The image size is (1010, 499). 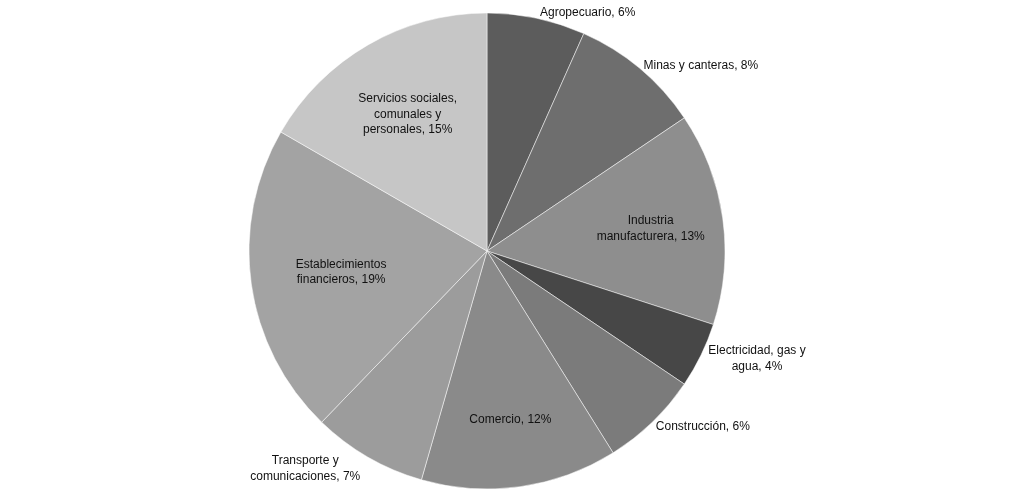 What do you see at coordinates (757, 358) in the screenshot?
I see `slice-label: Electricidad, gas y agua, 4%` at bounding box center [757, 358].